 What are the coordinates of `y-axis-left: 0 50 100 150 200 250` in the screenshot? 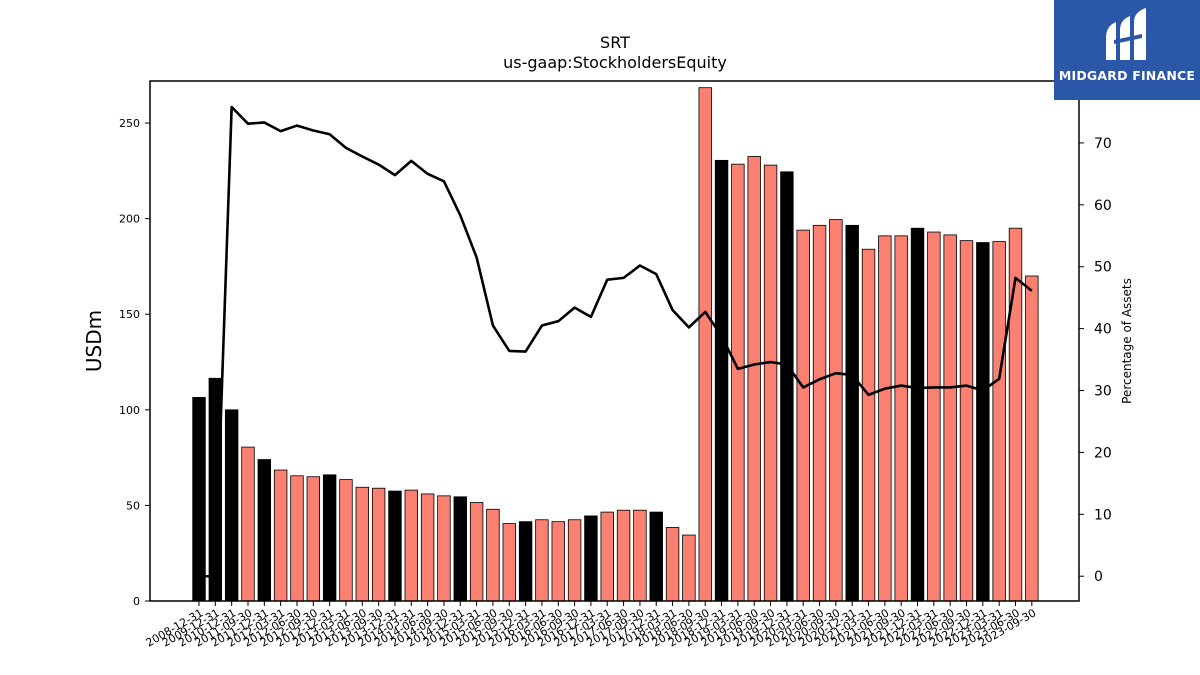 It's located at (134, 362).